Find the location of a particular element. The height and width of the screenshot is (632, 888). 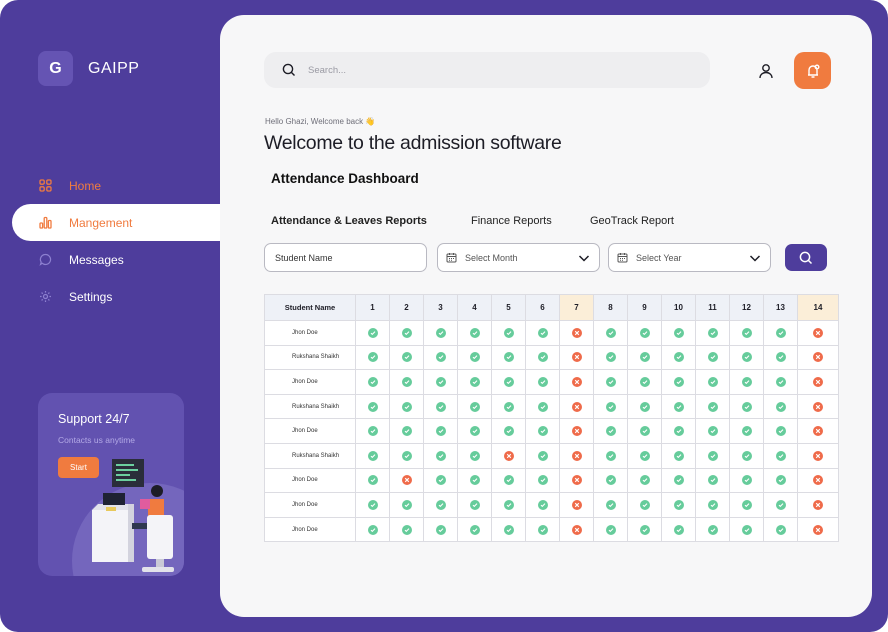

sidebar-item-messages: Messages is located at coordinates (118, 259).